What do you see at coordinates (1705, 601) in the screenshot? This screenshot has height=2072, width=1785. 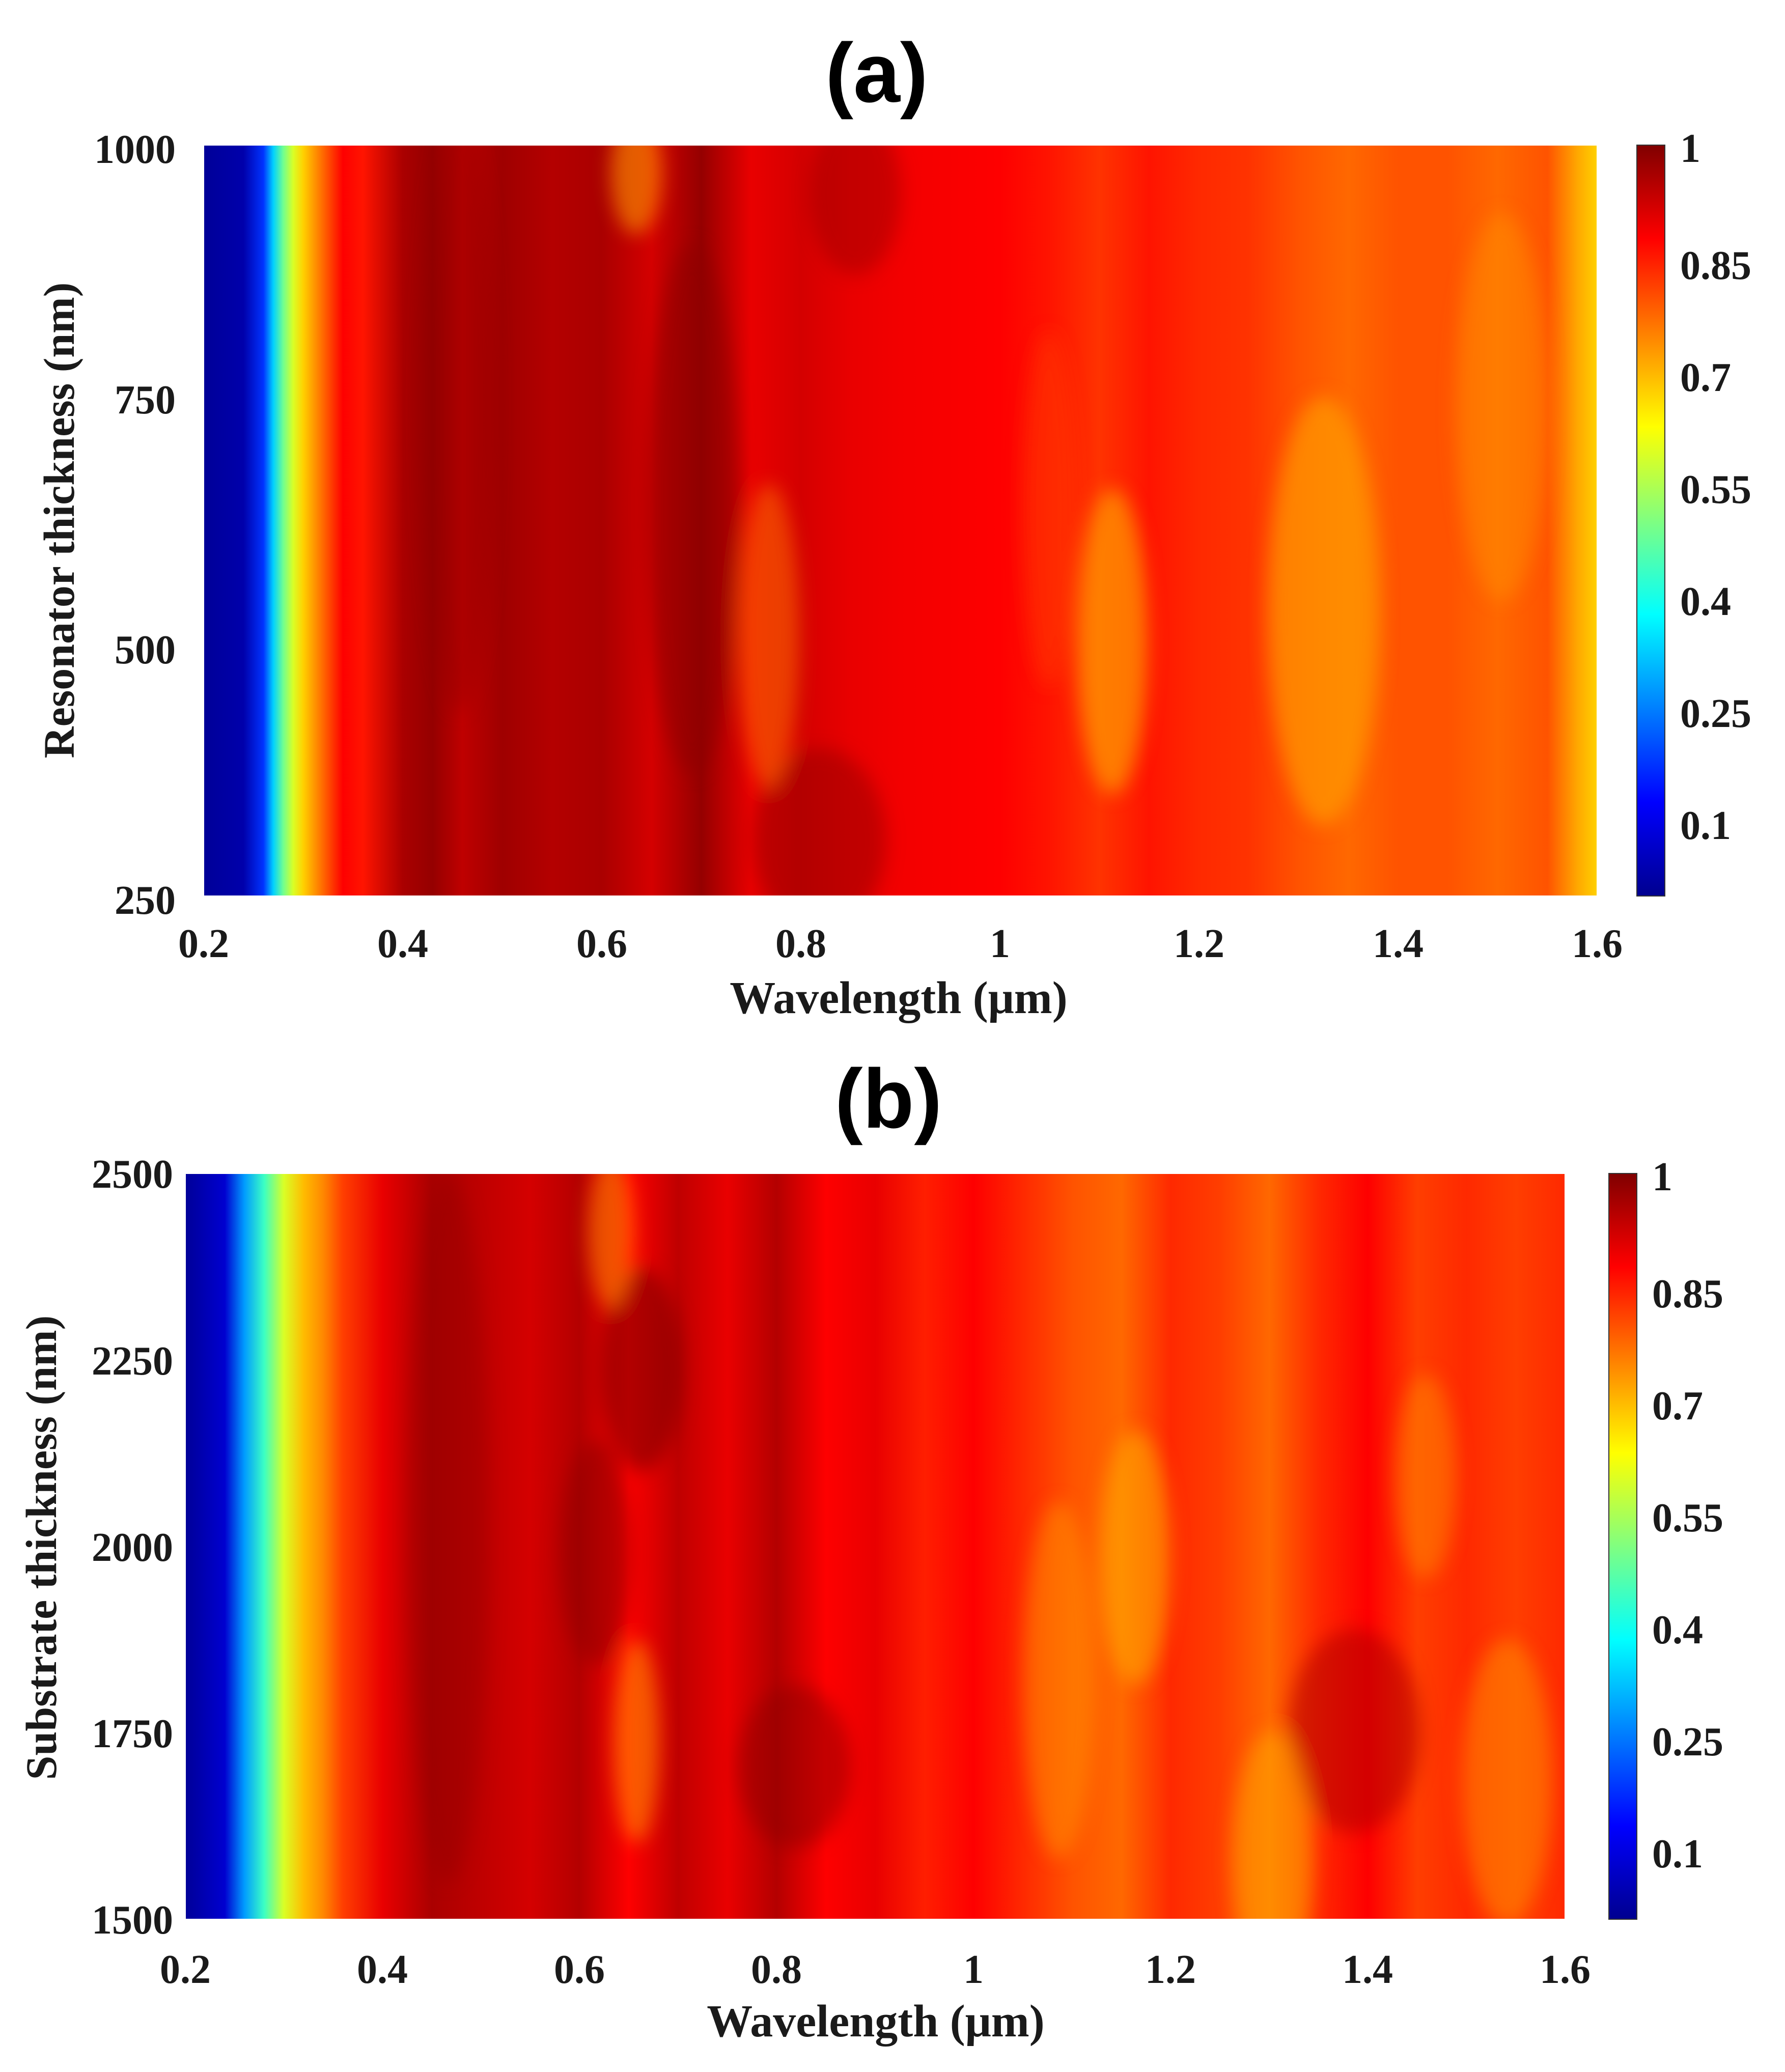 I see `colorbar-a-tick-0.4: 0.4` at bounding box center [1705, 601].